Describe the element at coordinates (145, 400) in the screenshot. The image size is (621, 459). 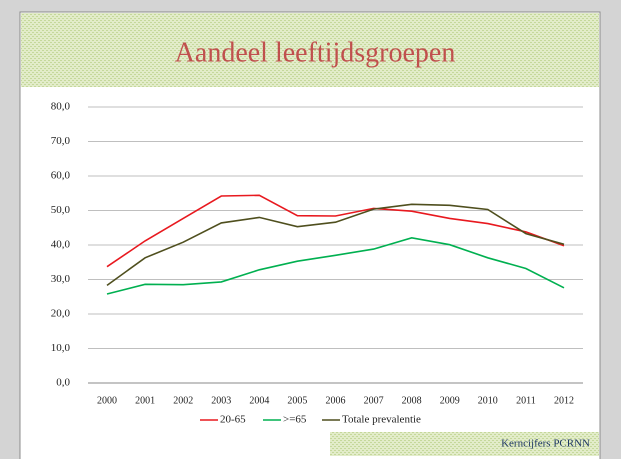
I see `x-tick-label: 2001` at that location.